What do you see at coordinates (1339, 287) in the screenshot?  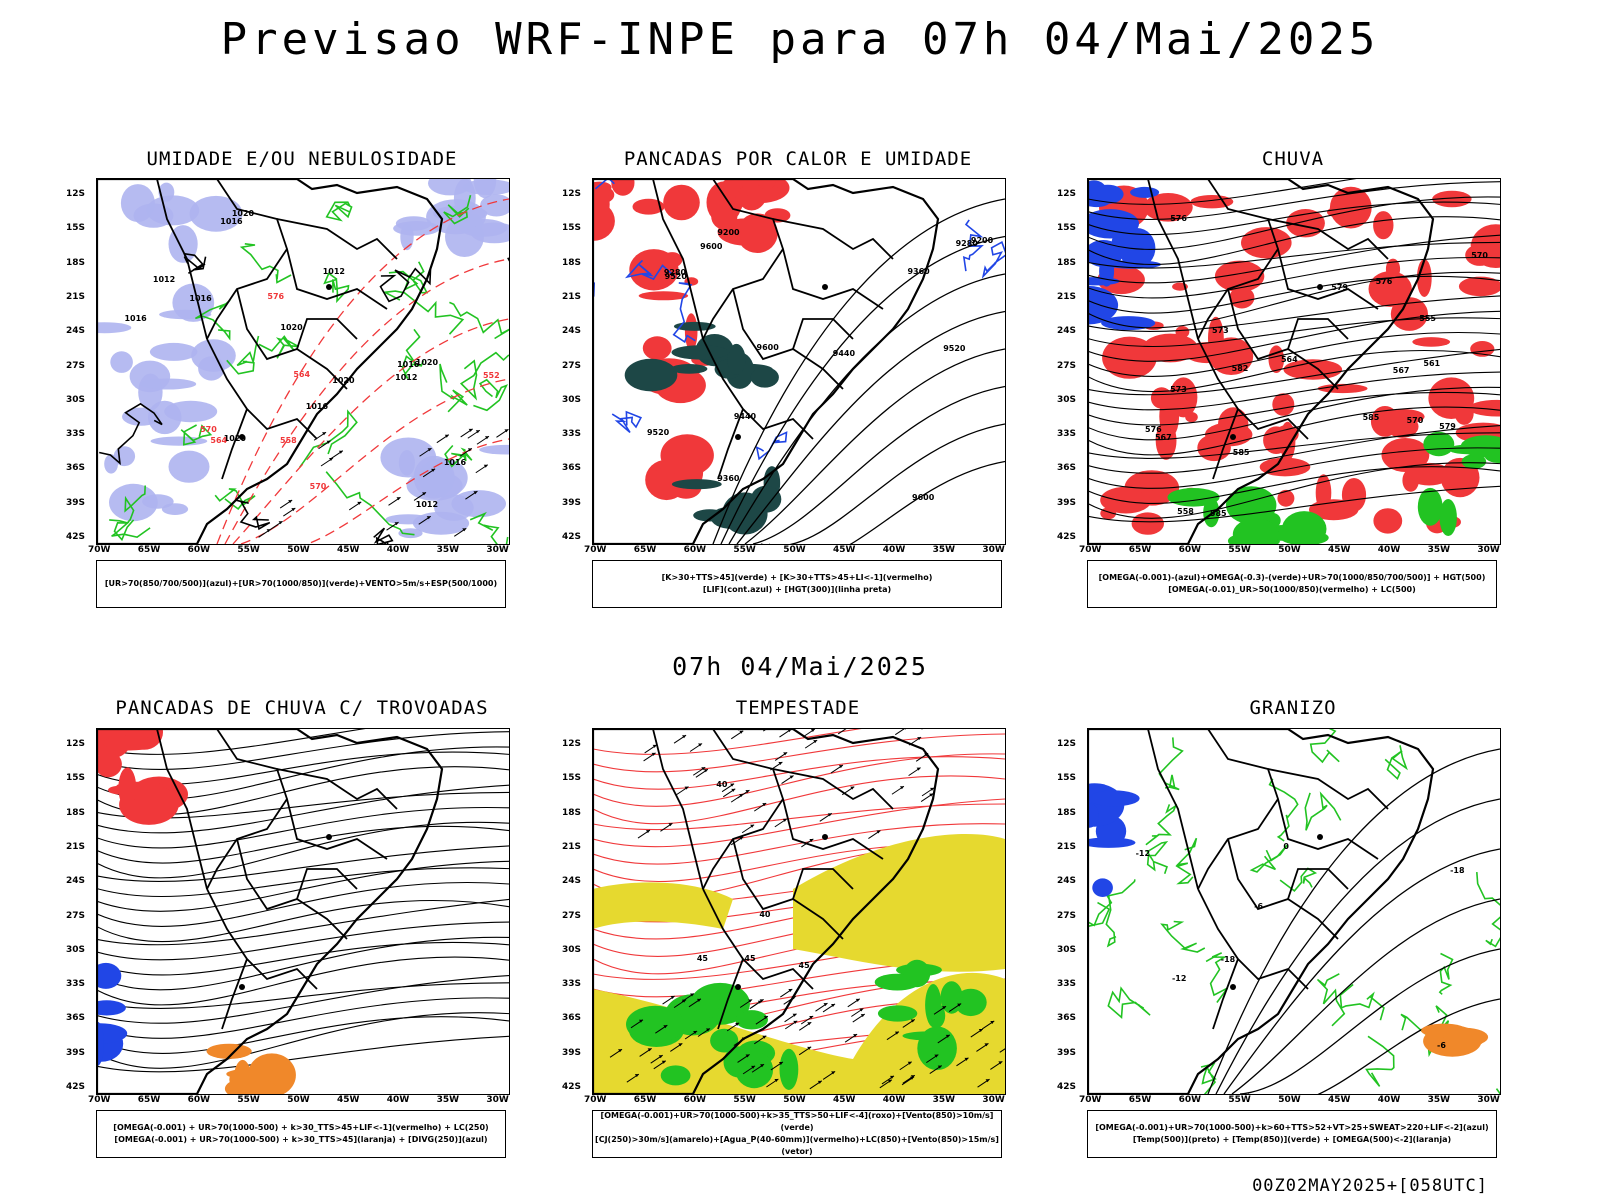 I see `contour-label: 579` at bounding box center [1339, 287].